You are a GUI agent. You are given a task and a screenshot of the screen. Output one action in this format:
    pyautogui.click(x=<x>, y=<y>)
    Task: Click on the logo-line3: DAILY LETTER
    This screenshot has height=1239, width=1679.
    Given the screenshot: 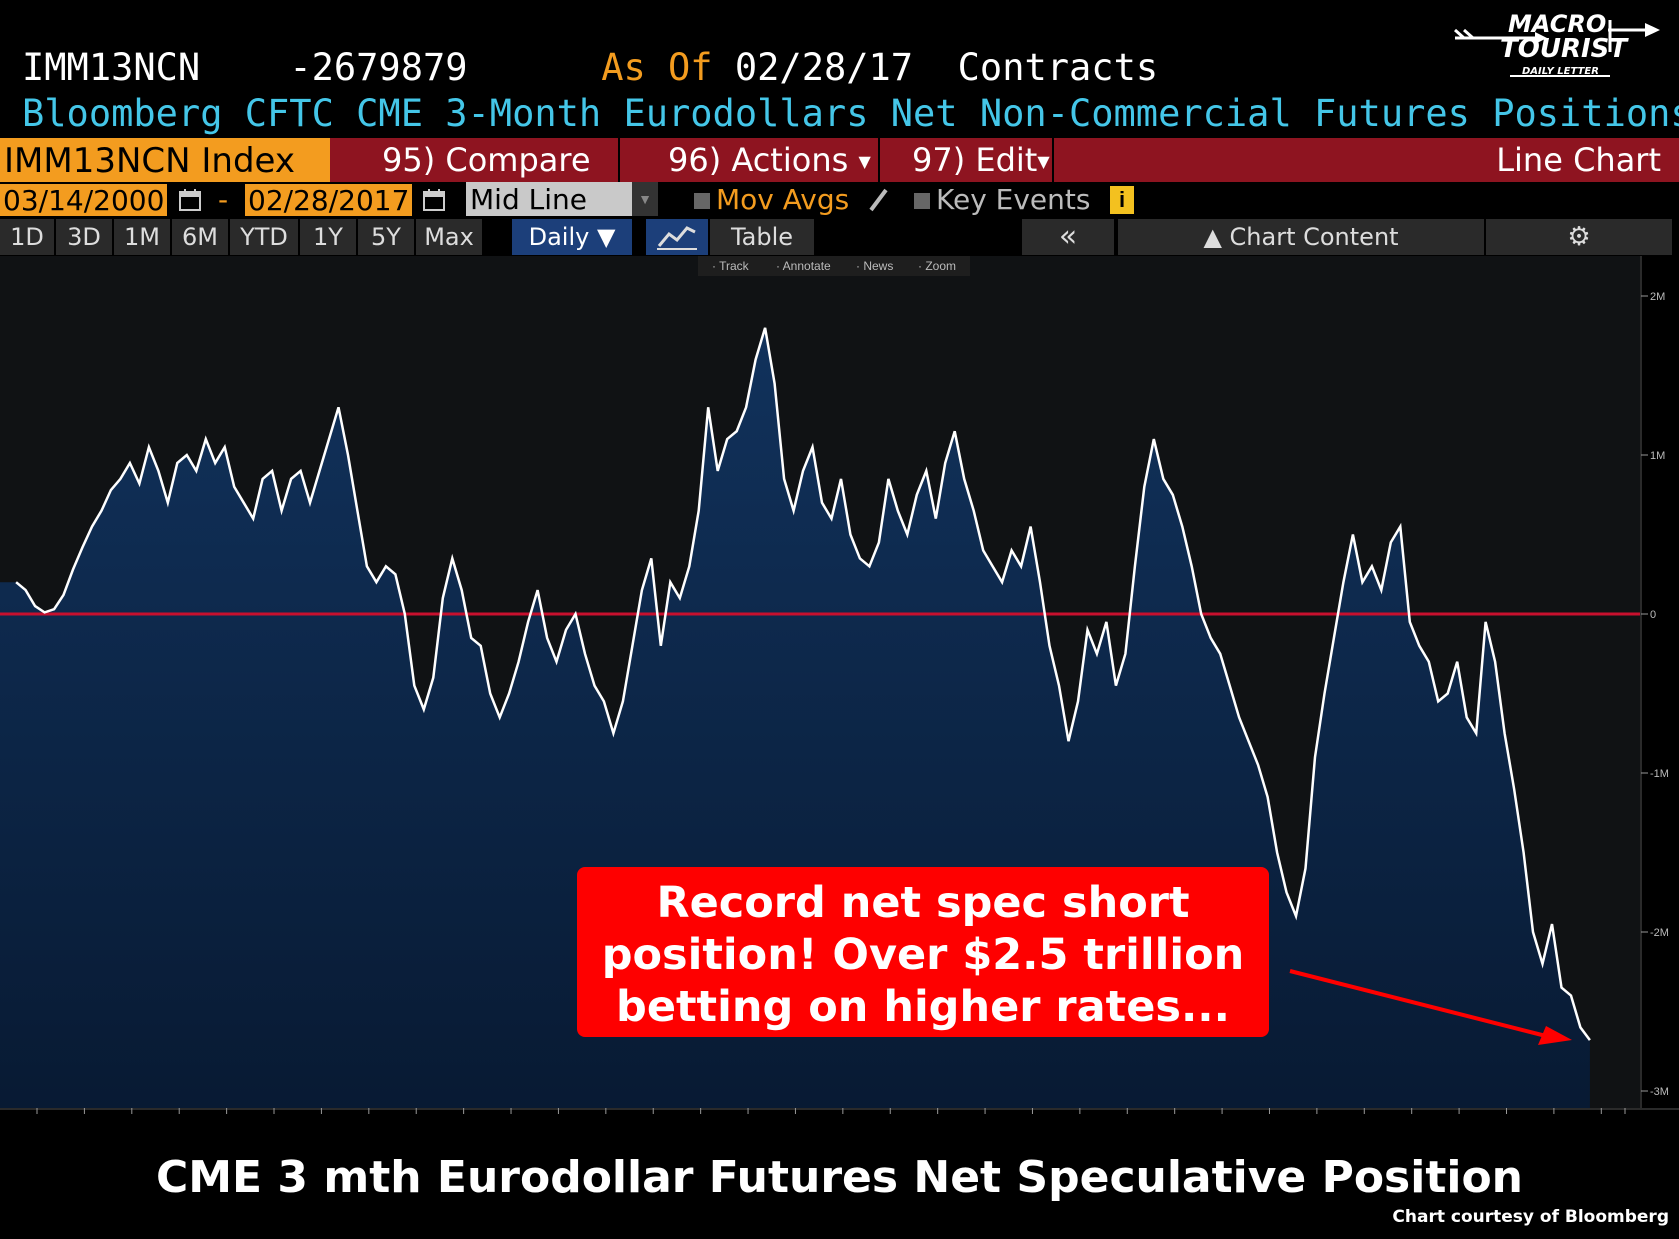 What is the action you would take?
    pyautogui.click(x=1560, y=71)
    